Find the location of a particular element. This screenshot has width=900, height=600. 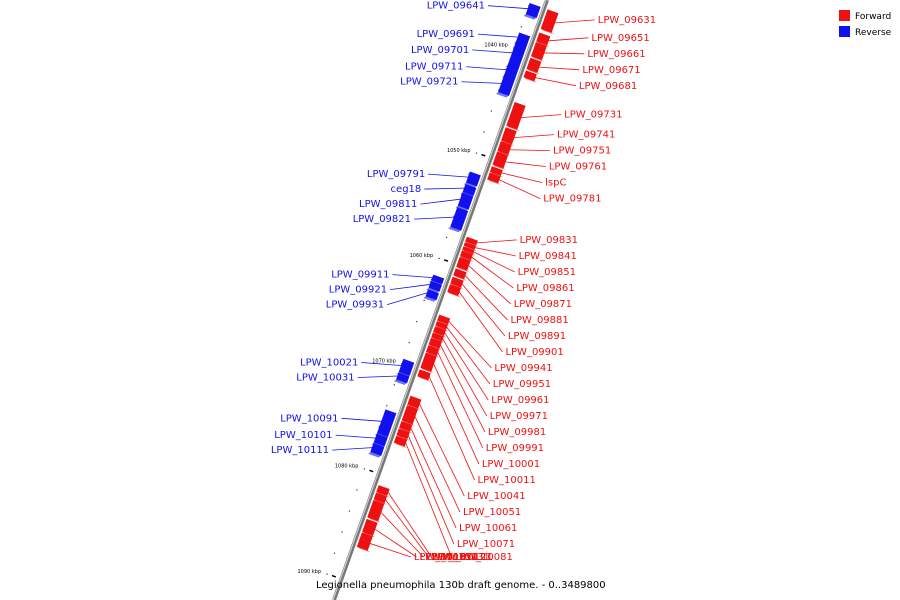

gene-label-LPW_09831: LPW_09831 is located at coordinates (549, 240).